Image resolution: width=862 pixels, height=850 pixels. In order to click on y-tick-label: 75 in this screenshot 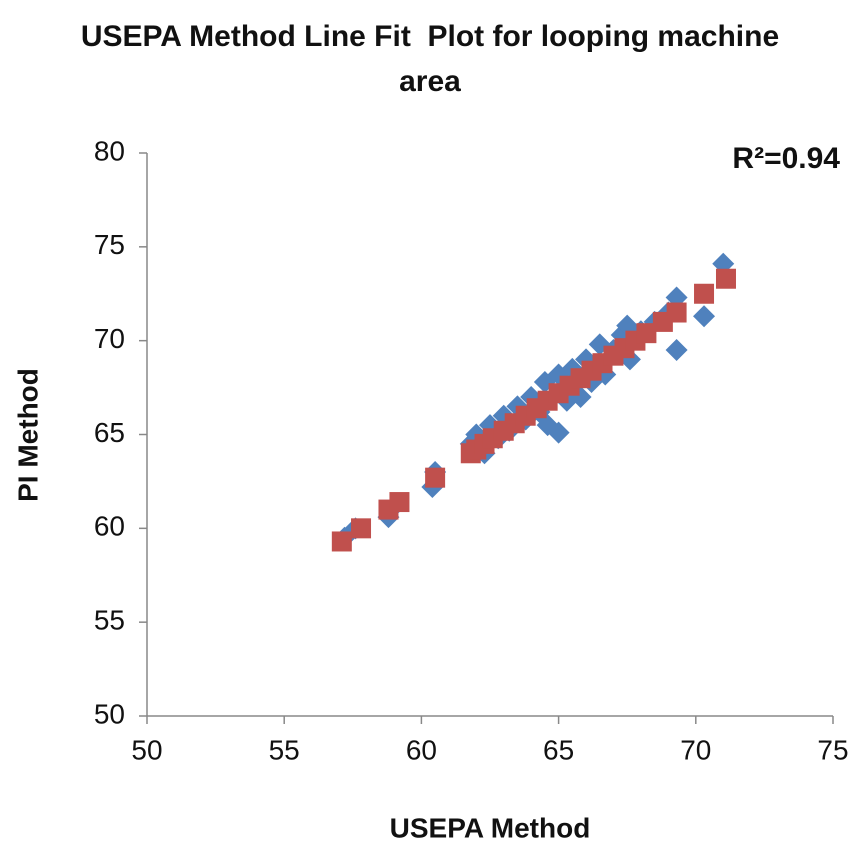, I will do `click(109, 244)`.